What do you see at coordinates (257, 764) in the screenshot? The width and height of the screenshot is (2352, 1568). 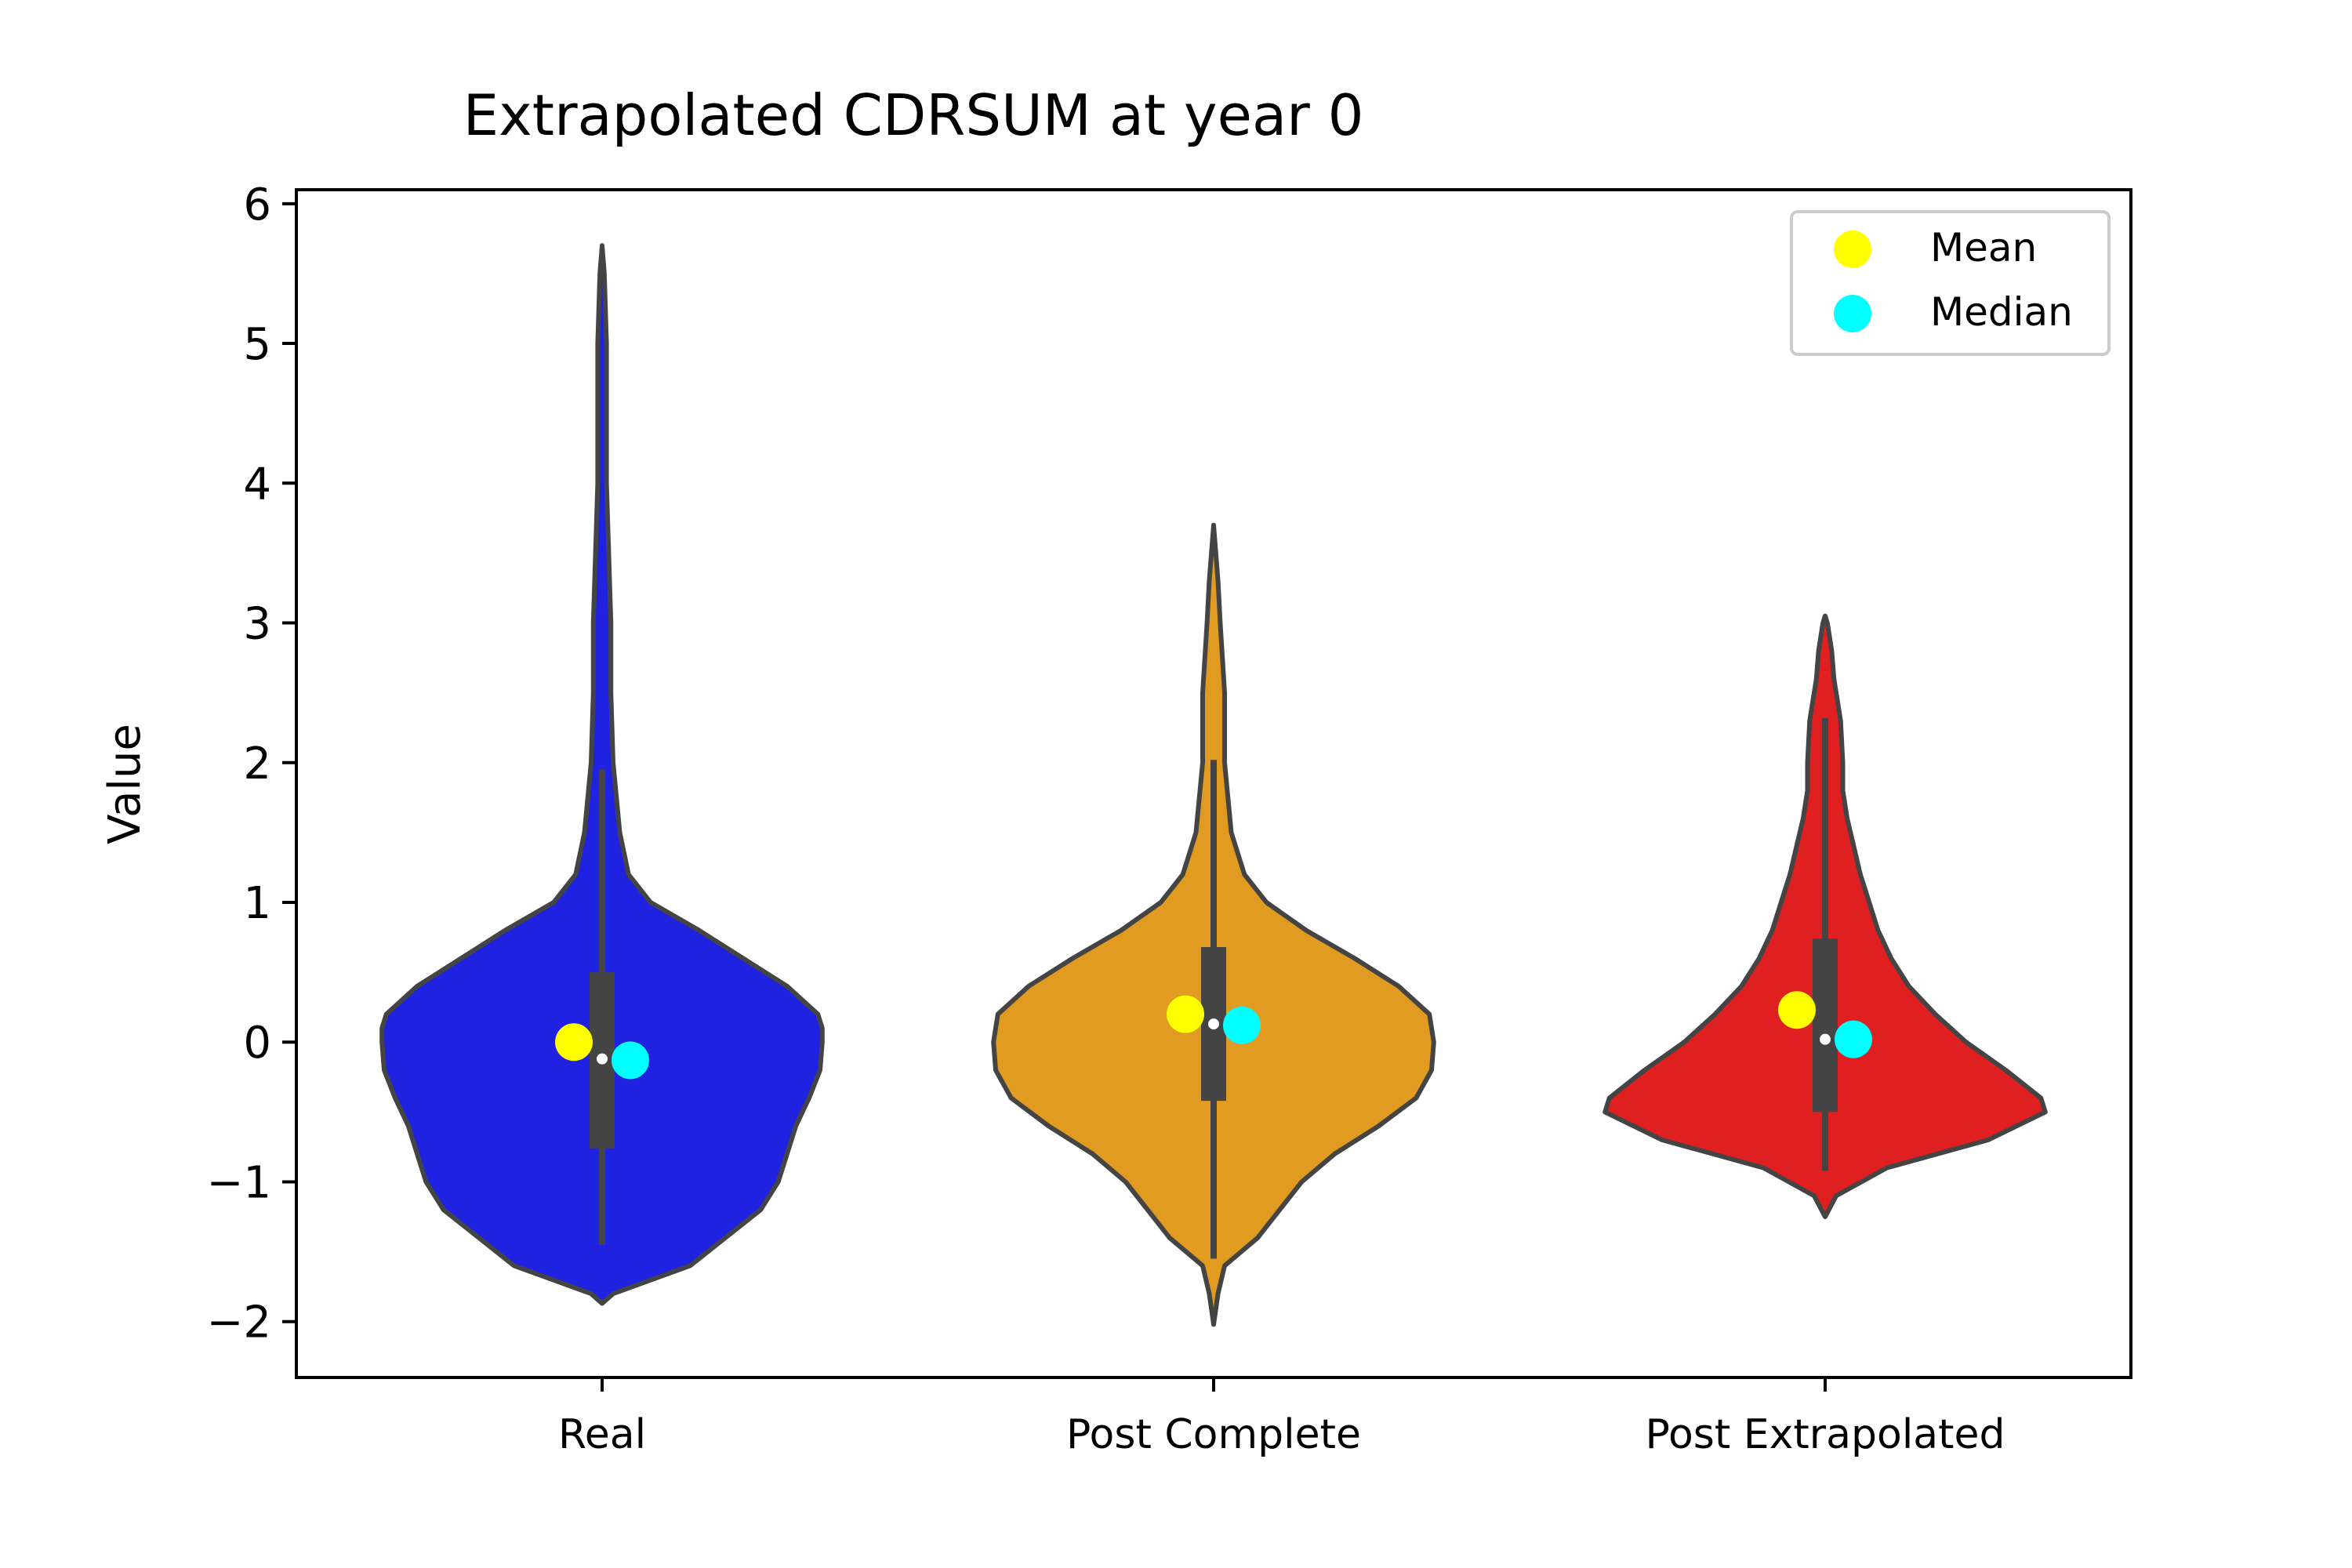 I see `y-tick-label: 2` at bounding box center [257, 764].